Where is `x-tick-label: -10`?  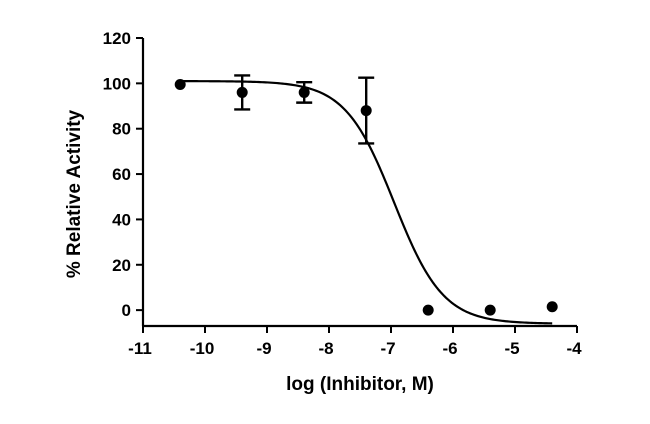
x-tick-label: -10 is located at coordinates (202, 348).